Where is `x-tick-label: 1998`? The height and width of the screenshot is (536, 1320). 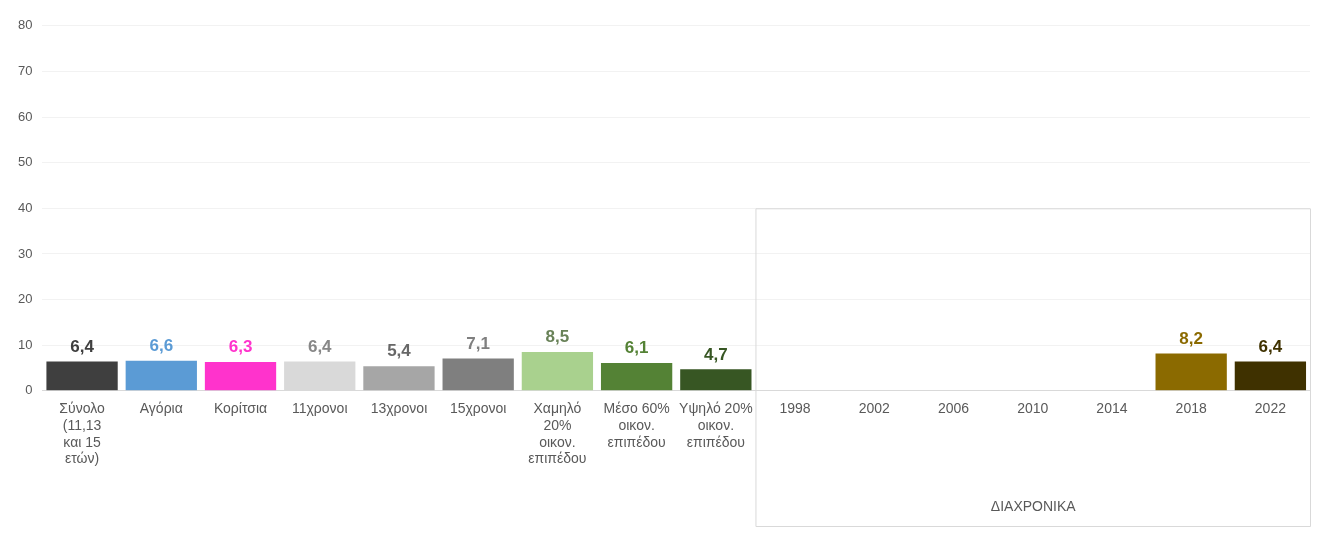
x-tick-label: 1998 is located at coordinates (795, 408).